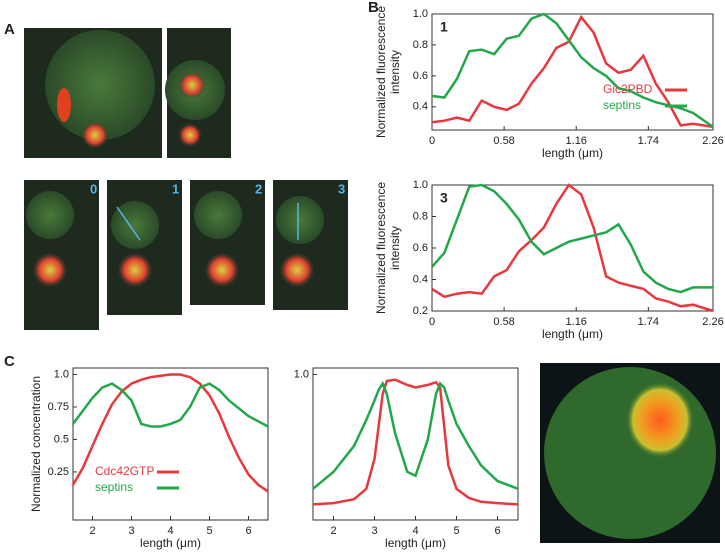 This screenshot has height=555, width=725. Describe the element at coordinates (58, 407) in the screenshot. I see `y-tick-label: 0.75` at that location.